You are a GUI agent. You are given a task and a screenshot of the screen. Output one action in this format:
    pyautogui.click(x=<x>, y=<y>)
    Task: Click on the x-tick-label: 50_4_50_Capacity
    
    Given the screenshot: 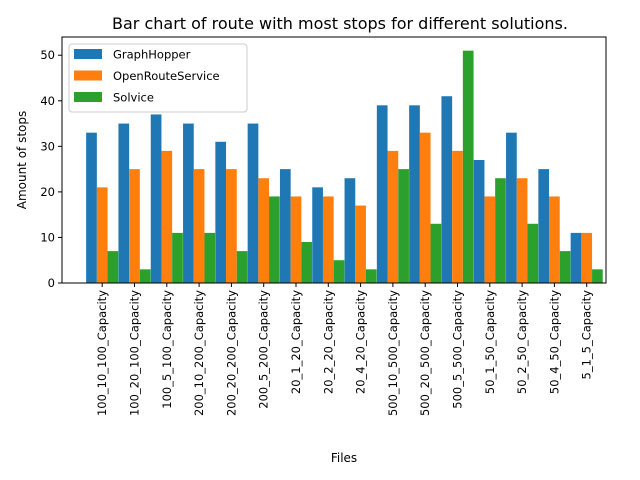 What is the action you would take?
    pyautogui.click(x=554, y=342)
    